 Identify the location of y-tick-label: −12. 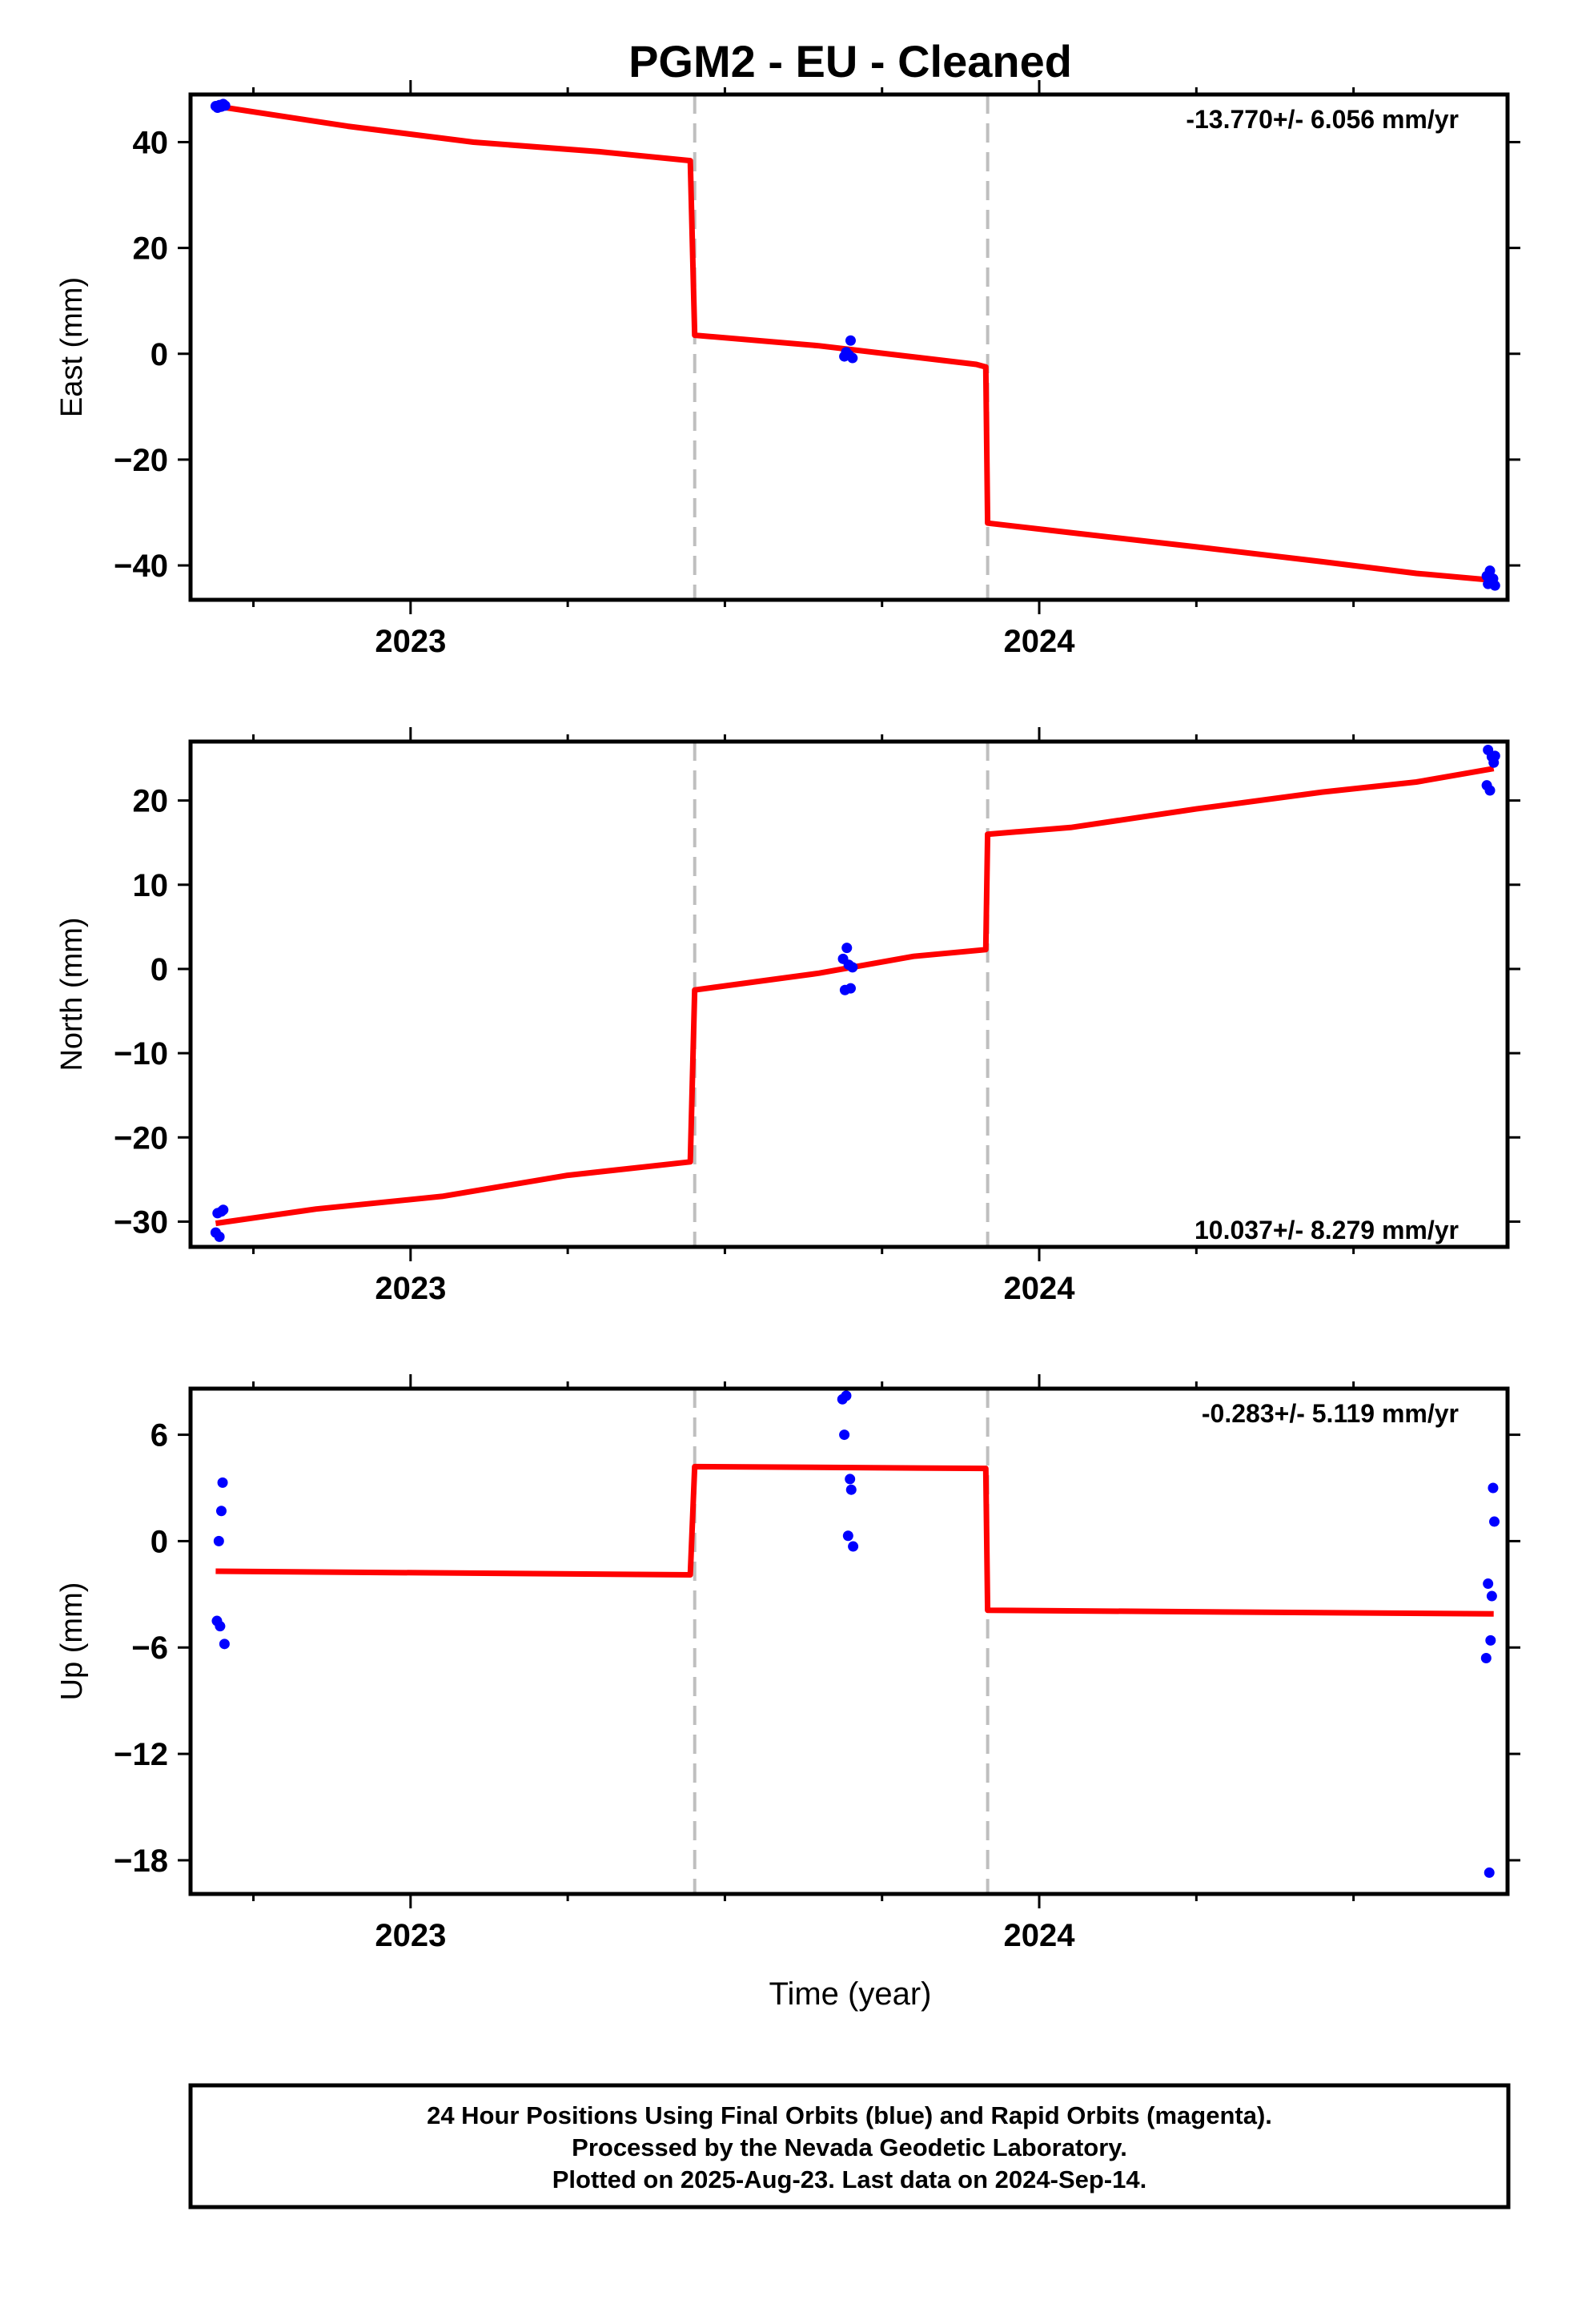
(141, 1754).